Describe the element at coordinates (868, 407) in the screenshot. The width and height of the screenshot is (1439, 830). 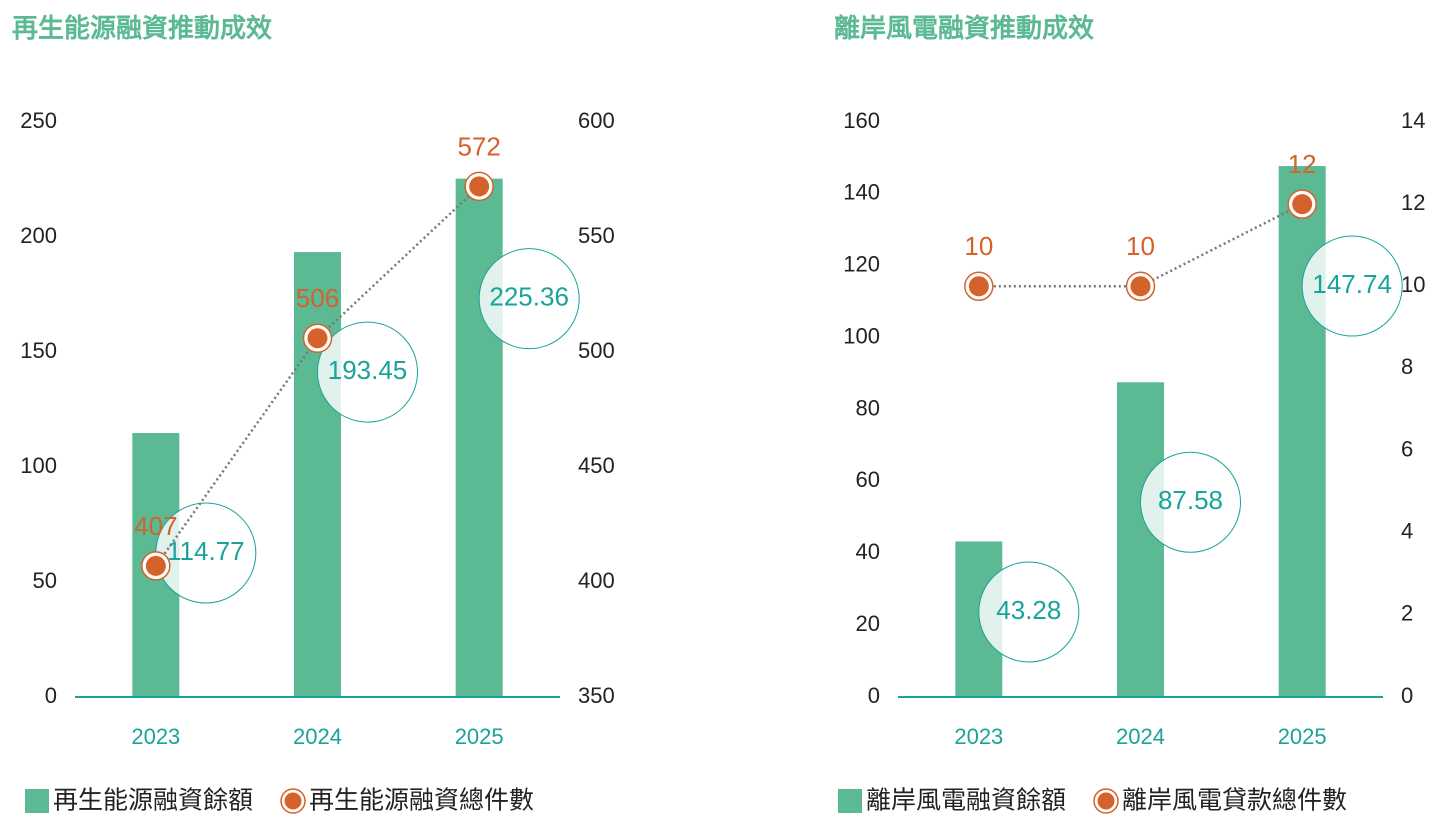
I see `y-tick-label: 80` at that location.